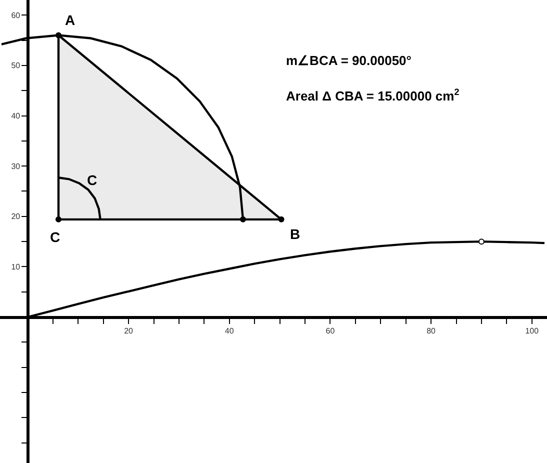  I want to click on annotation: A, so click(70, 20).